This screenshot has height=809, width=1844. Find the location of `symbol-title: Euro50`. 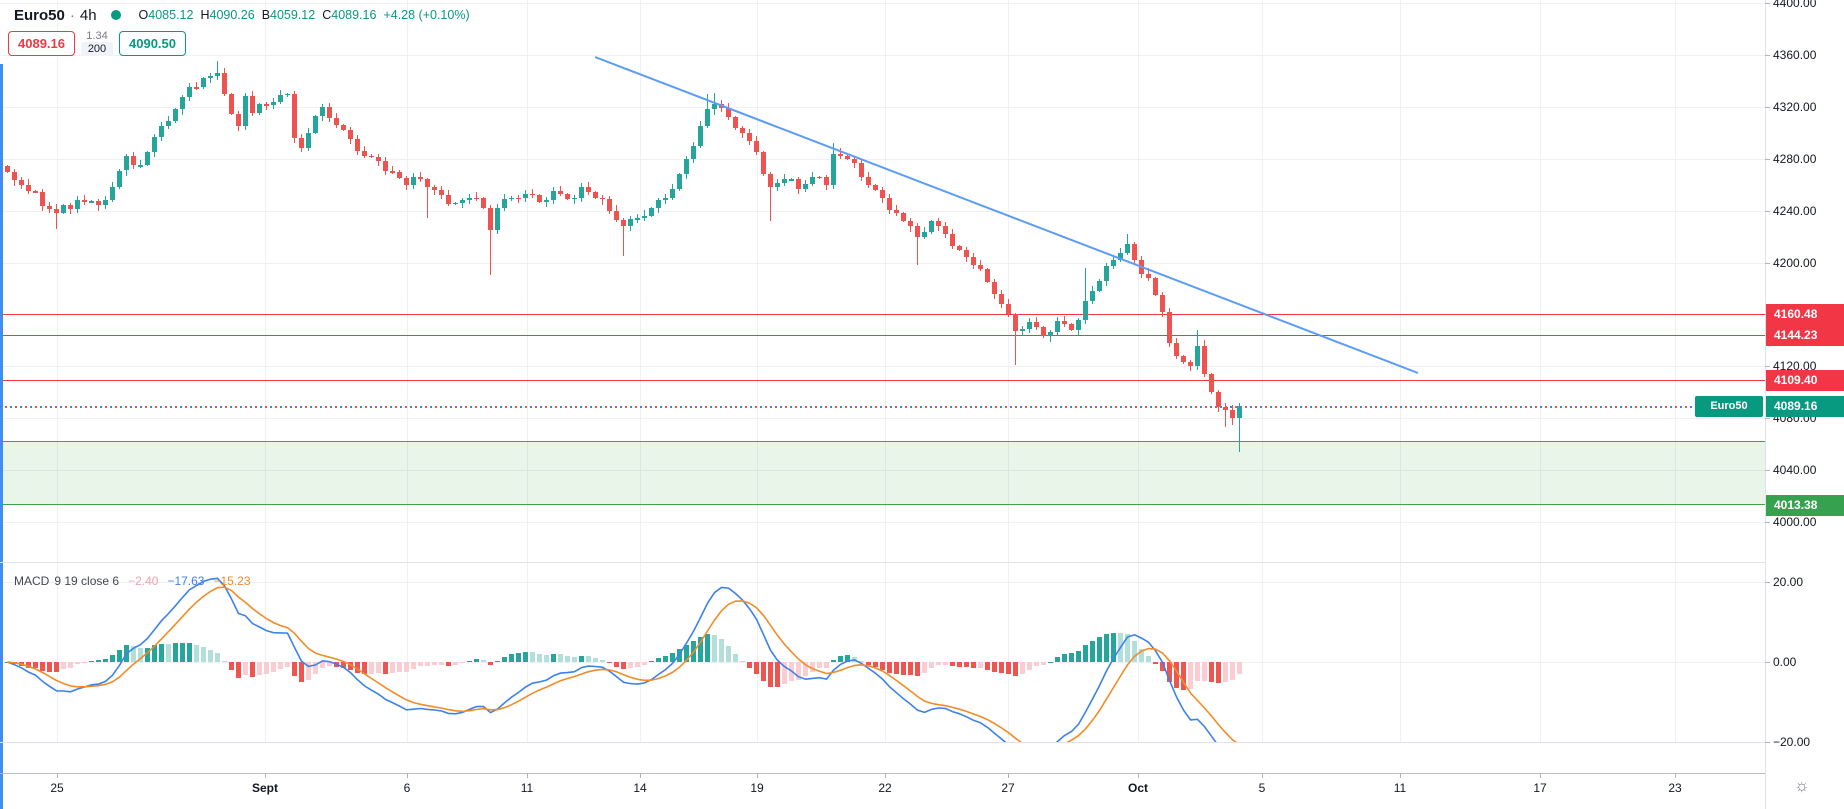

symbol-title: Euro50 is located at coordinates (39, 15).